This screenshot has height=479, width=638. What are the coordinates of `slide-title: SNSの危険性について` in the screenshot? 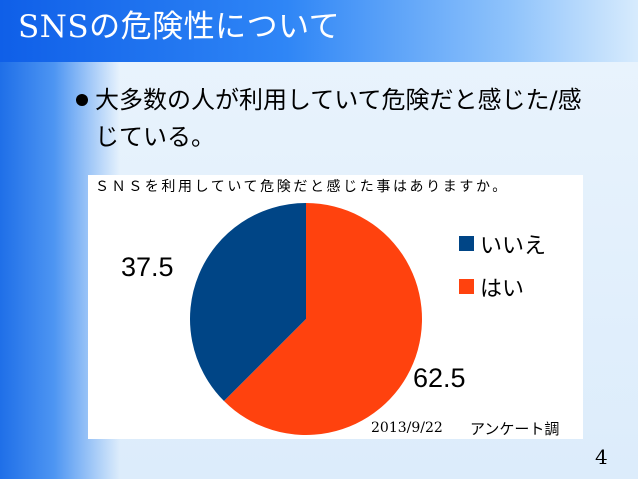 It's located at (179, 27).